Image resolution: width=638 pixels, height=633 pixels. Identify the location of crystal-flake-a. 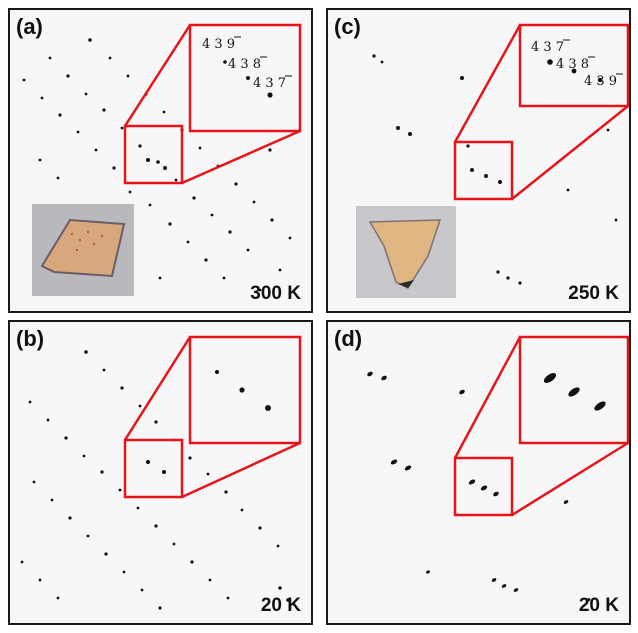
(83, 248).